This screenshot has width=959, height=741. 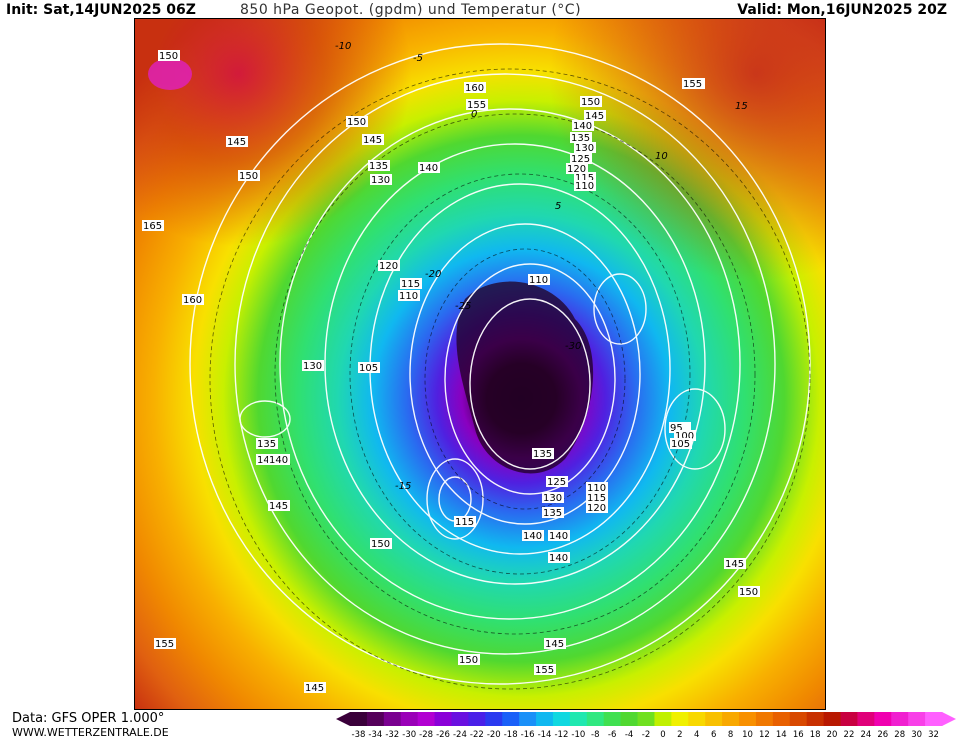 What do you see at coordinates (359, 735) in the screenshot?
I see `legend-tick-label: -38` at bounding box center [359, 735].